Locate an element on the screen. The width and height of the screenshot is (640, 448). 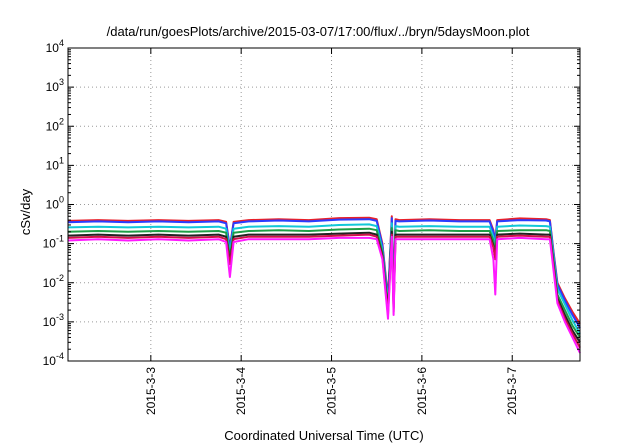
x-tick-label: 2015-3-3 is located at coordinates (151, 391).